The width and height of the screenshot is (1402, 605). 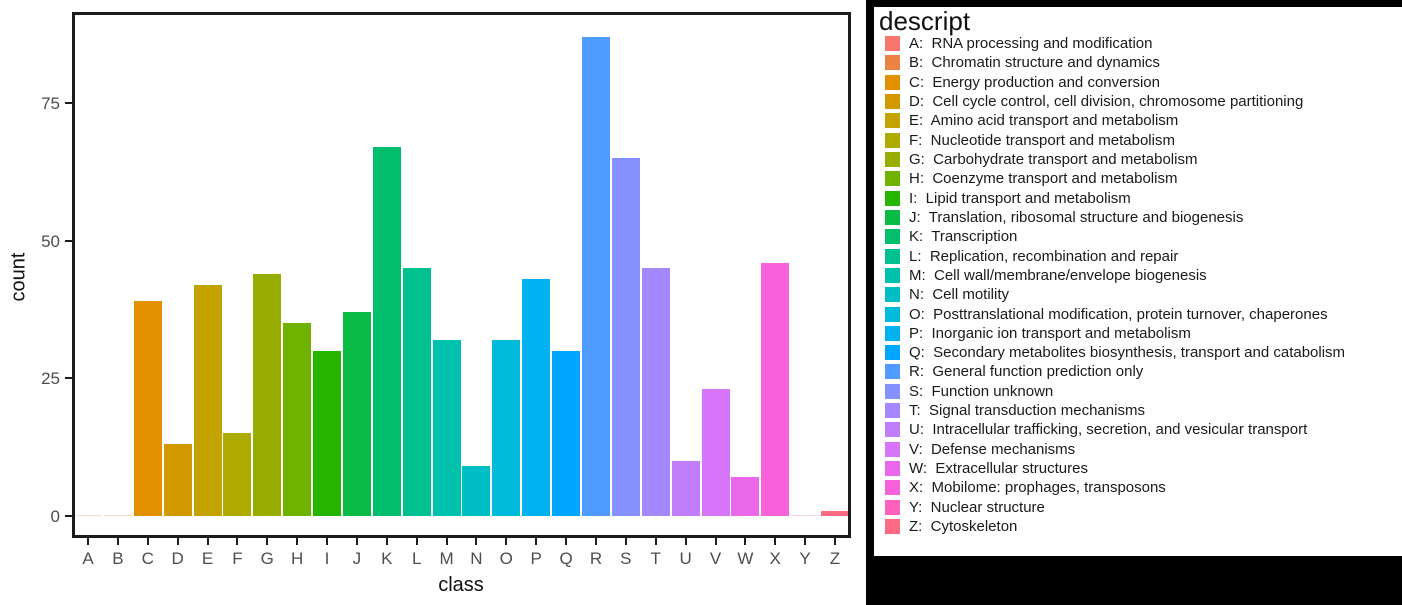 I want to click on y-tick-label-75: 75, so click(x=50, y=103).